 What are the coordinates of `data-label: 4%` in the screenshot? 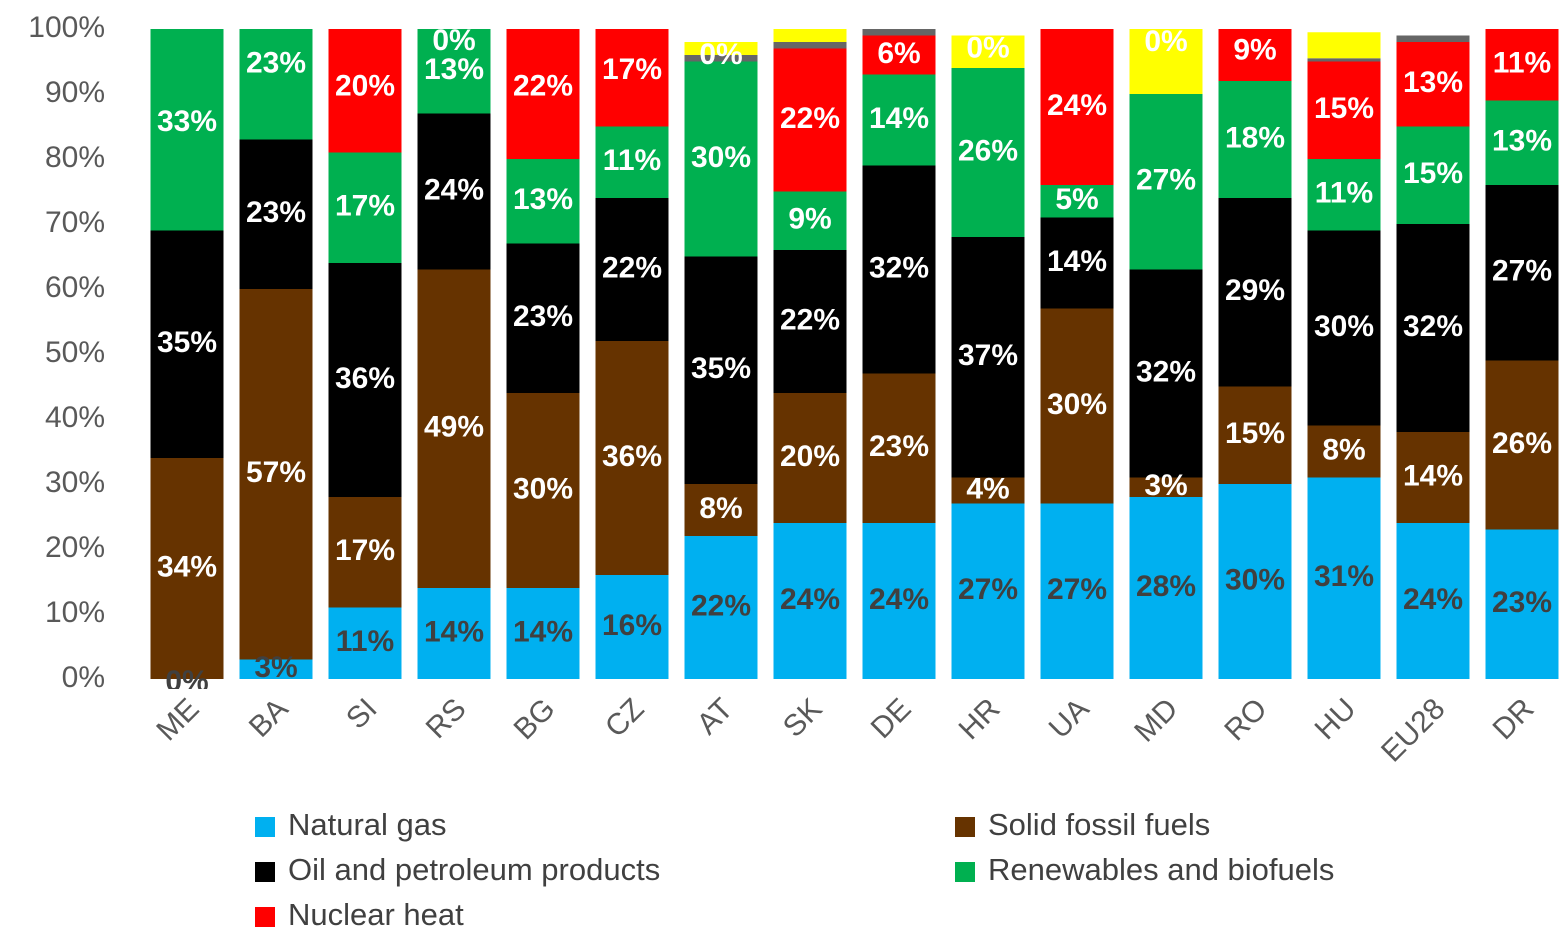 It's located at (987, 488).